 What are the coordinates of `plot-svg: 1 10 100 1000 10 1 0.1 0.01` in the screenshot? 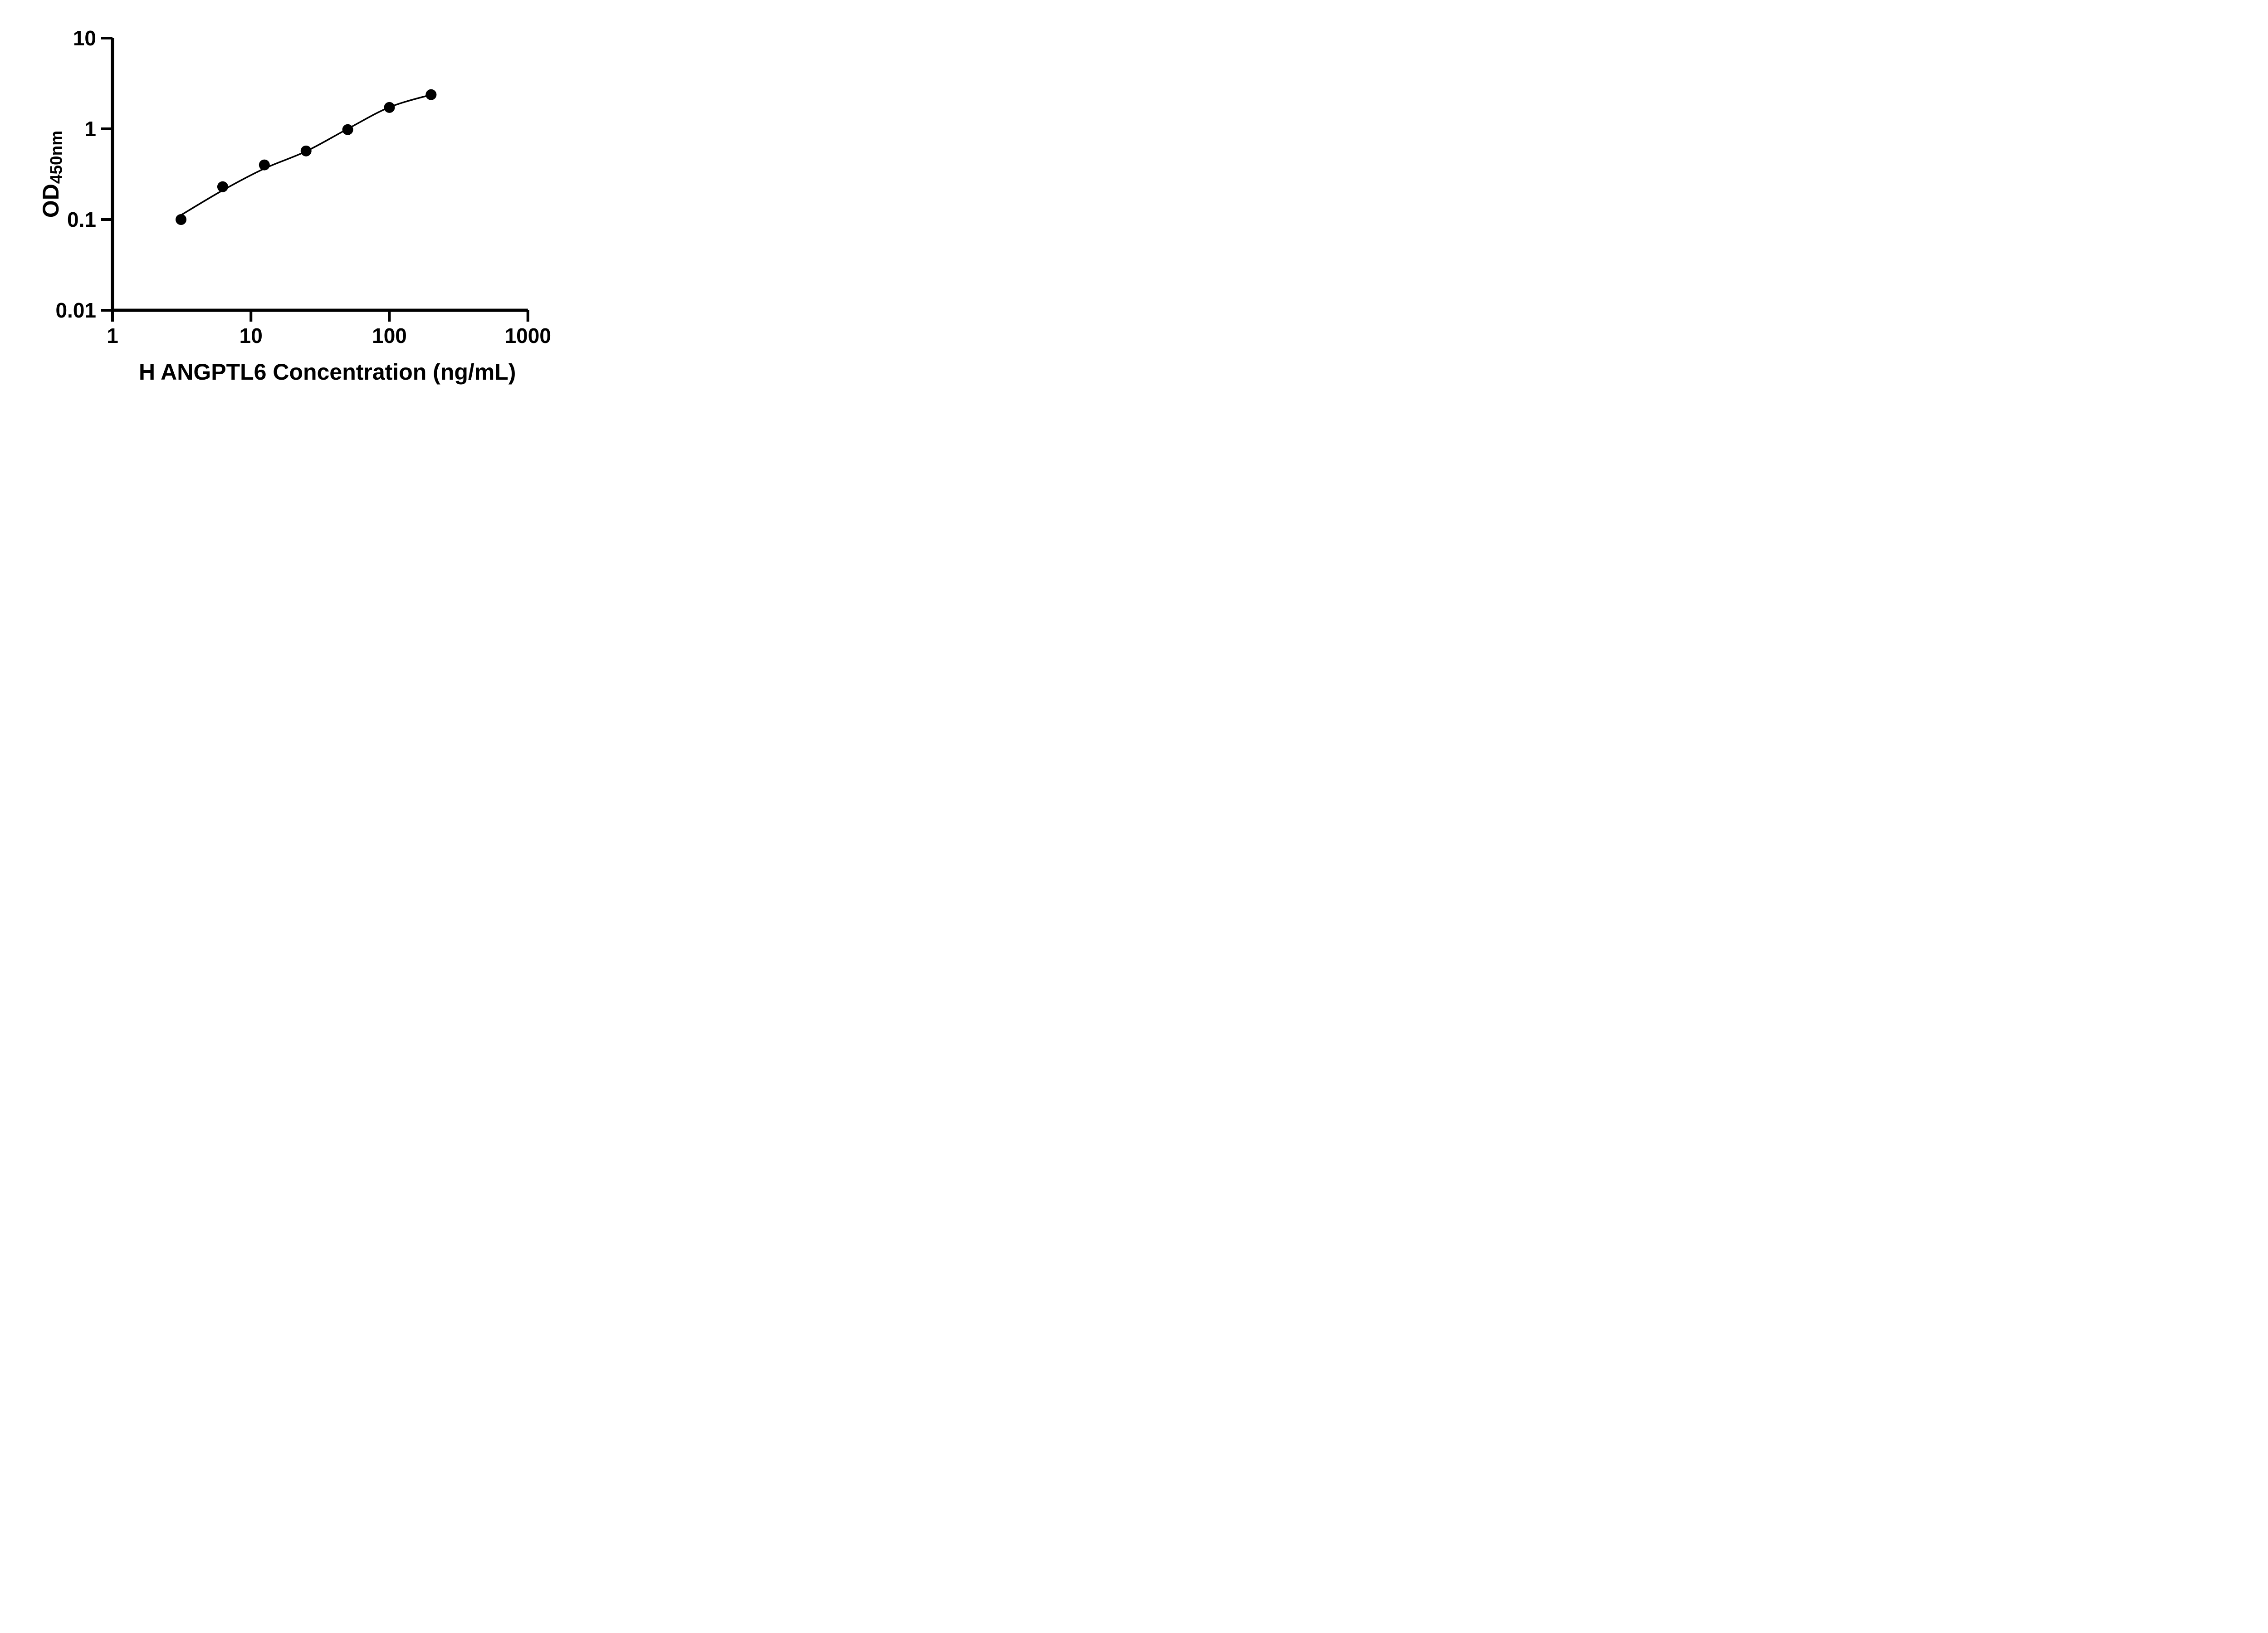 It's located at (303, 186).